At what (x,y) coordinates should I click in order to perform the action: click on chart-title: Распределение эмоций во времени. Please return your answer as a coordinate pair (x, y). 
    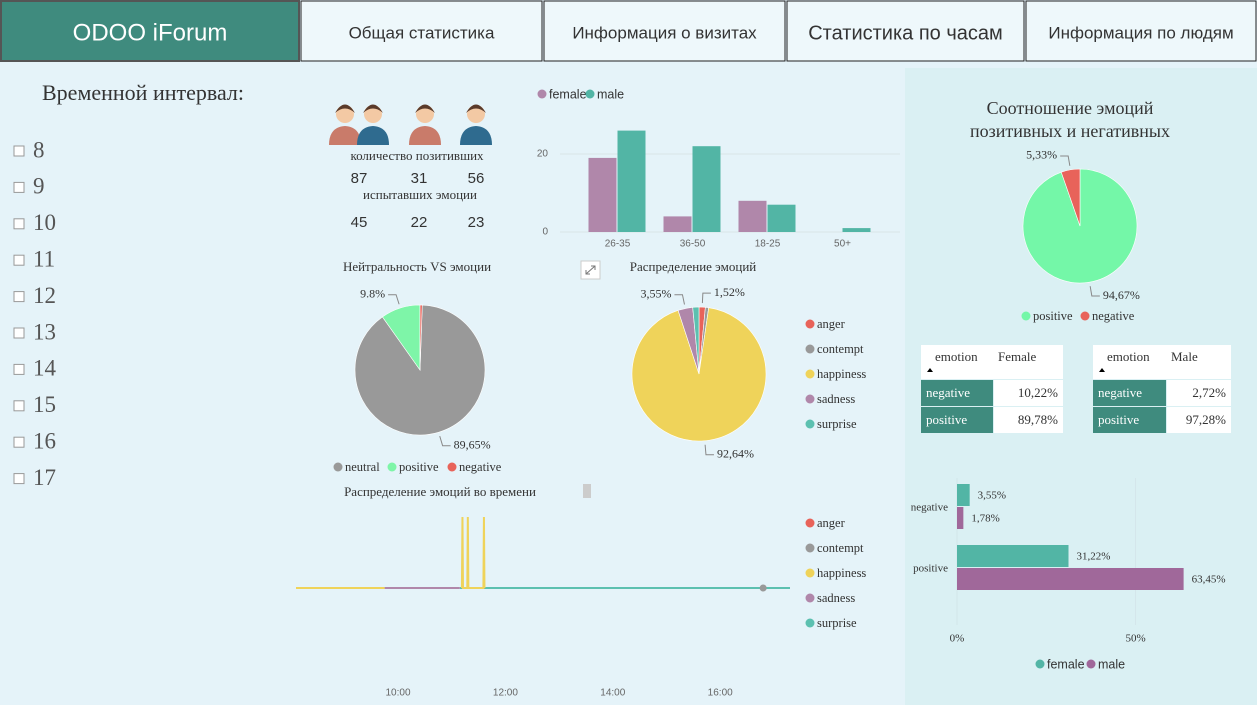
    Looking at the image, I should click on (440, 491).